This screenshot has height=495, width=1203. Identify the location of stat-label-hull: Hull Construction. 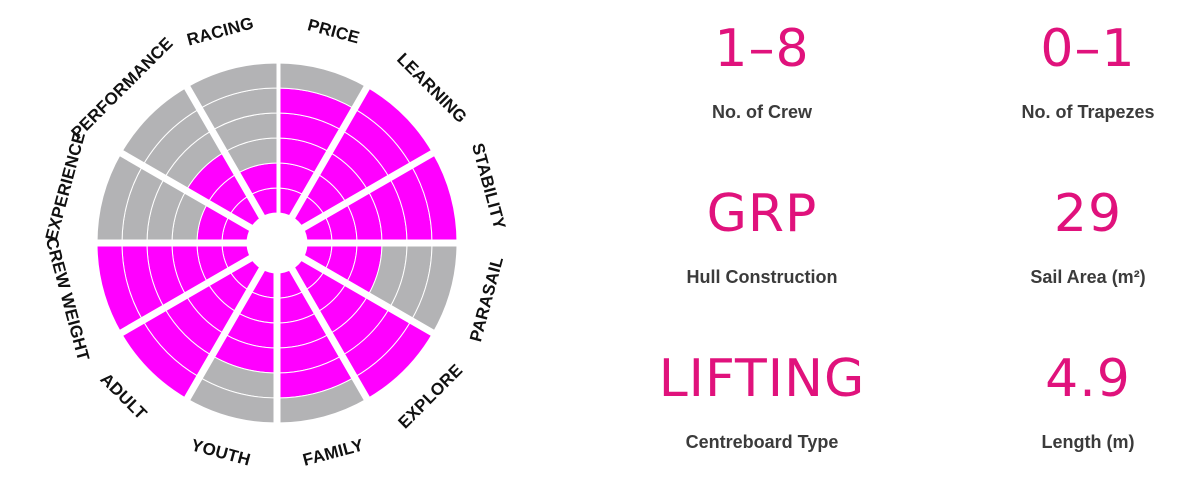
(762, 277).